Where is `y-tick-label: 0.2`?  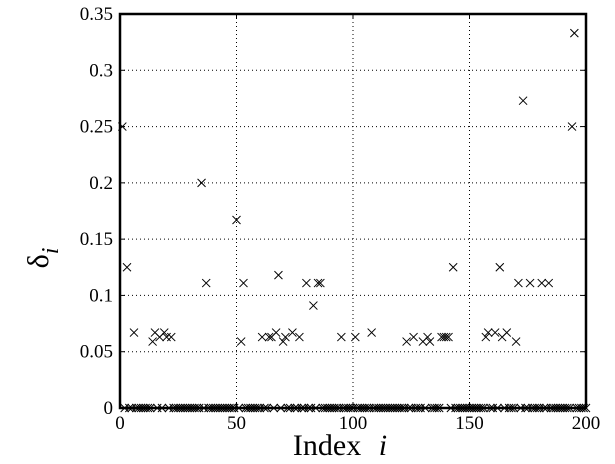
y-tick-label: 0.2 is located at coordinates (101, 183).